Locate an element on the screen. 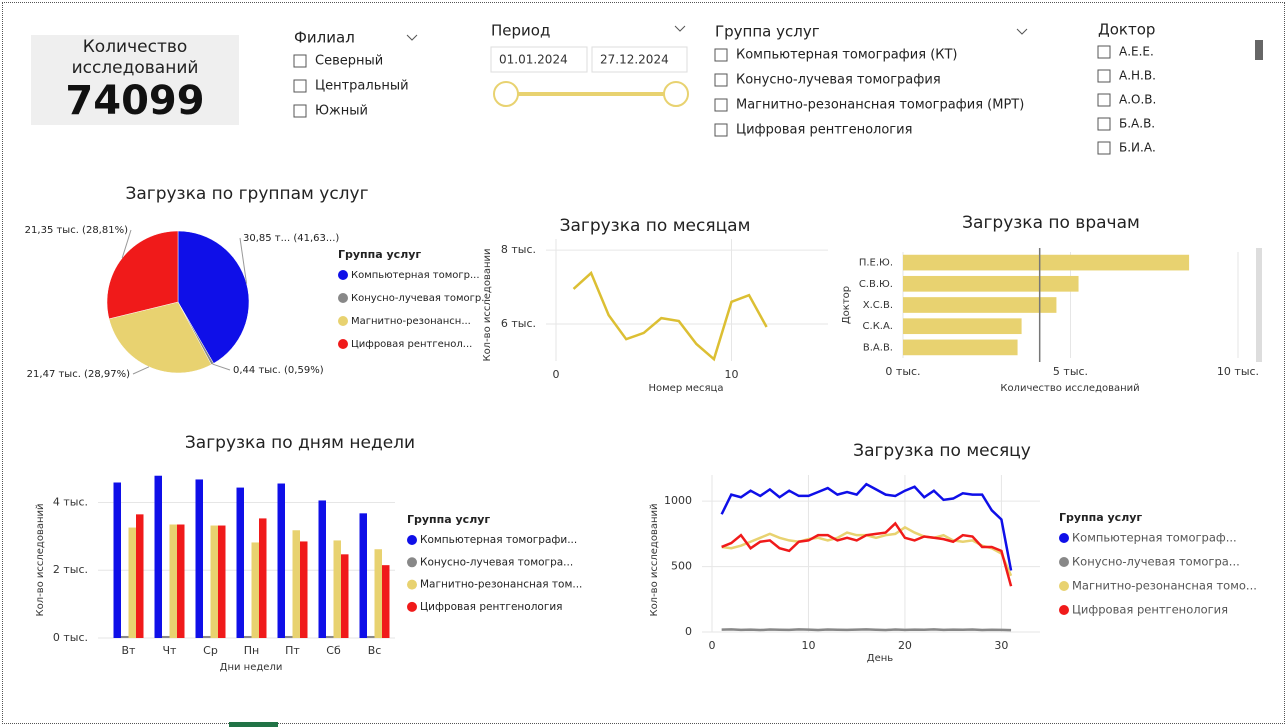 The image size is (1288, 727). y-tick-label: 4 тыс. is located at coordinates (70, 501).